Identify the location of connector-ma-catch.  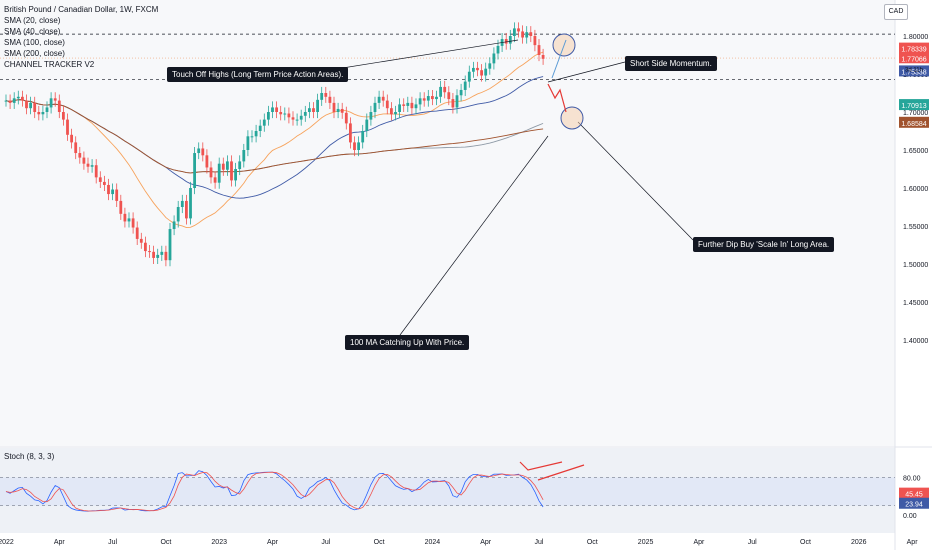
(474, 235).